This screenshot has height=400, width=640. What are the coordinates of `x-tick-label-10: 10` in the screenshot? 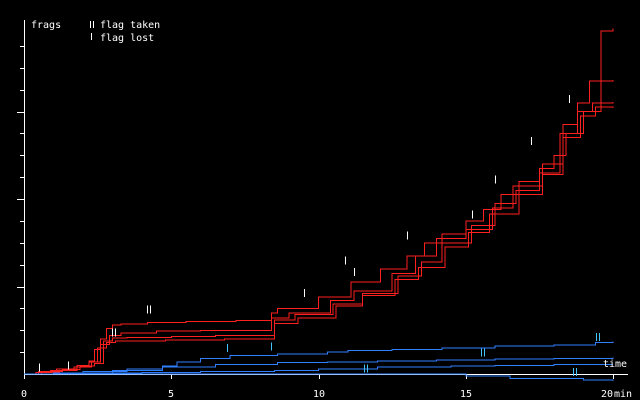 It's located at (319, 394).